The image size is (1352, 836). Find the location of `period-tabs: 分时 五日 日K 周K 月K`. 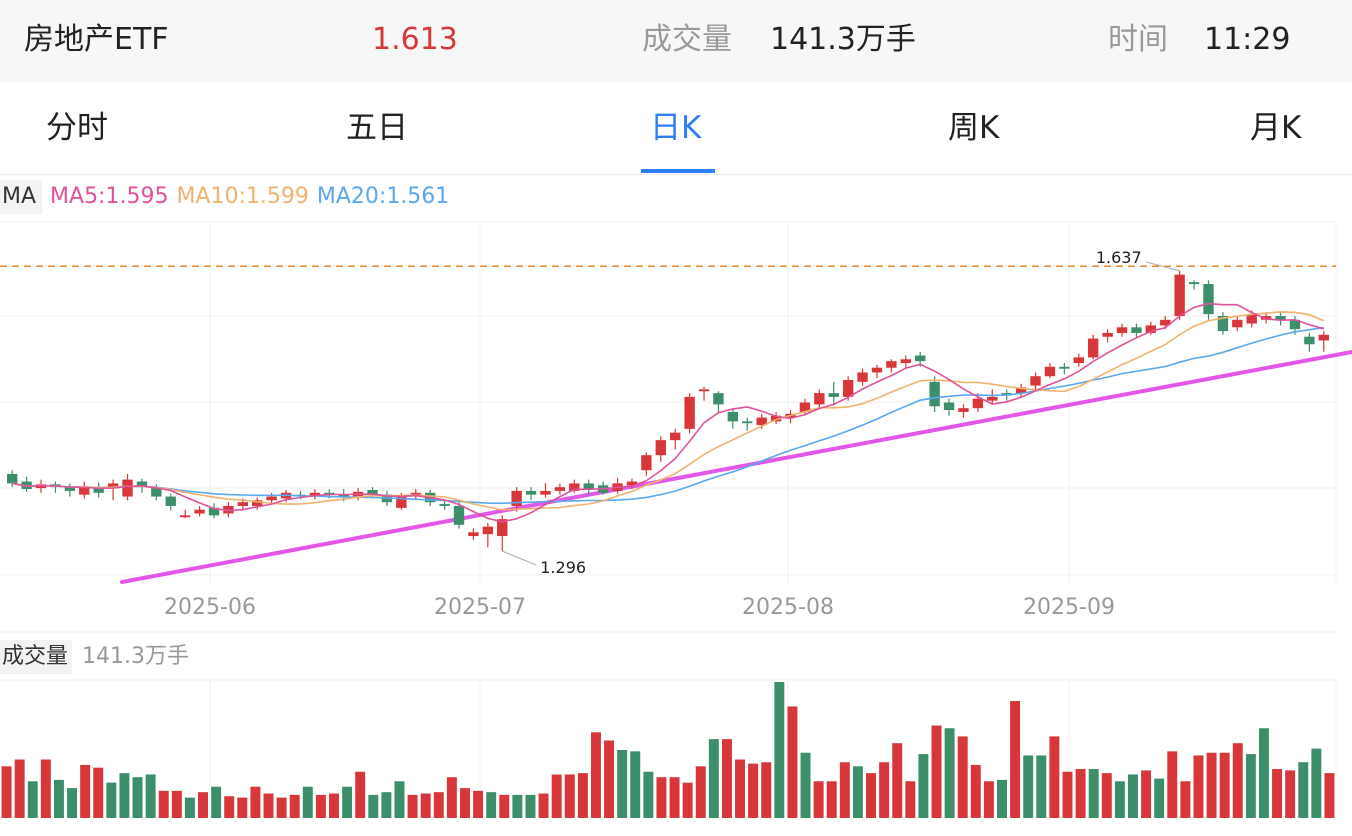

period-tabs: 分时 五日 日K 周K 月K is located at coordinates (676, 128).